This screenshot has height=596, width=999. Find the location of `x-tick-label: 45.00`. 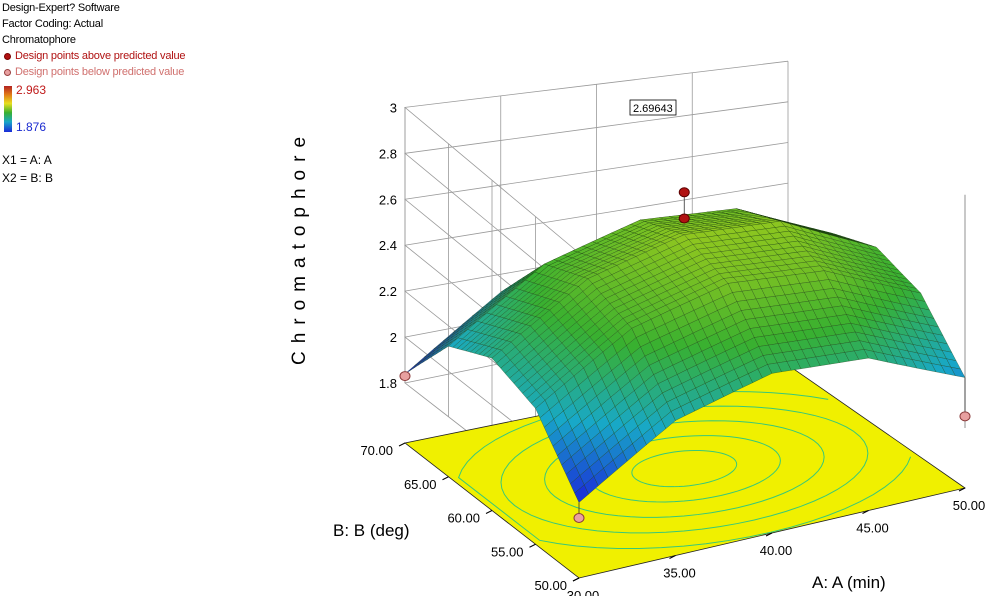

x-tick-label: 45.00 is located at coordinates (872, 528).